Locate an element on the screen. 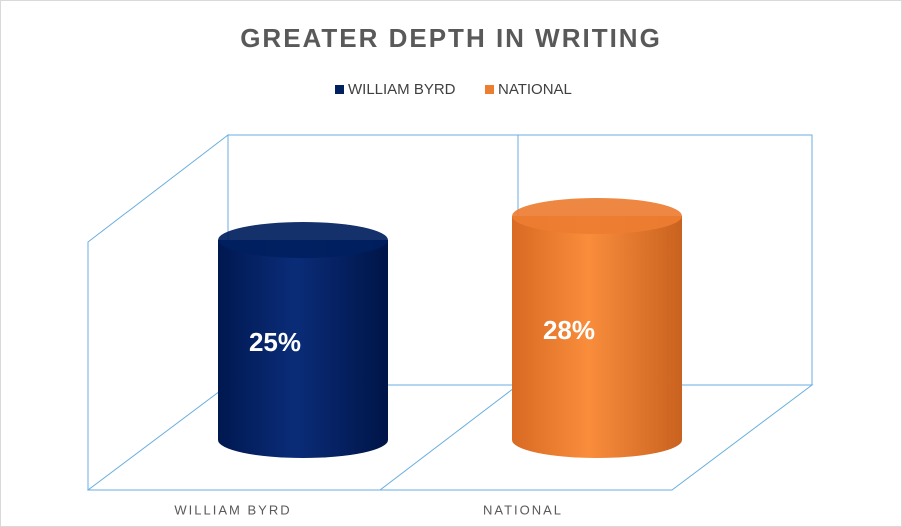  chart-title: GREATER DEPTH IN WRITING is located at coordinates (451, 38).